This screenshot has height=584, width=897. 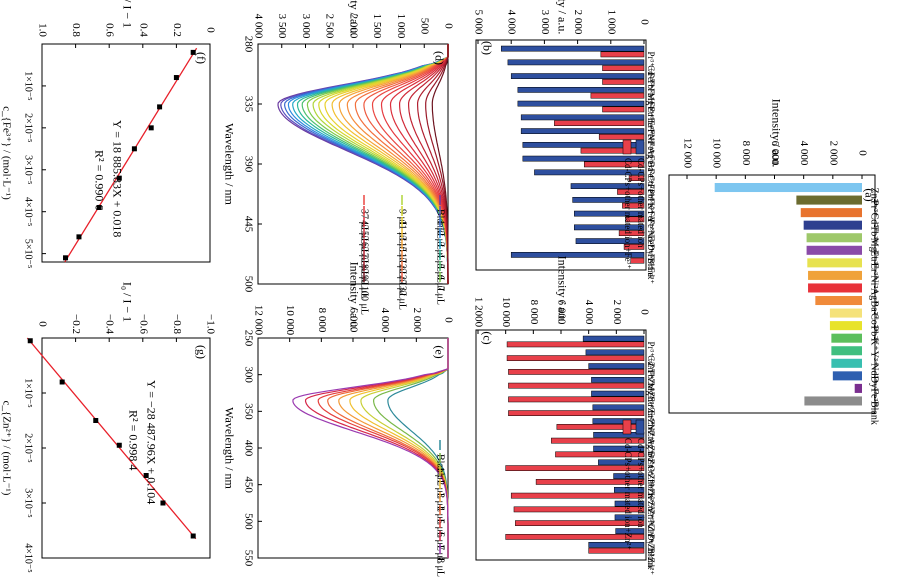 I want to click on equation-panel-g: Y = −28 487.96X + 0.104, so click(x=151, y=442).